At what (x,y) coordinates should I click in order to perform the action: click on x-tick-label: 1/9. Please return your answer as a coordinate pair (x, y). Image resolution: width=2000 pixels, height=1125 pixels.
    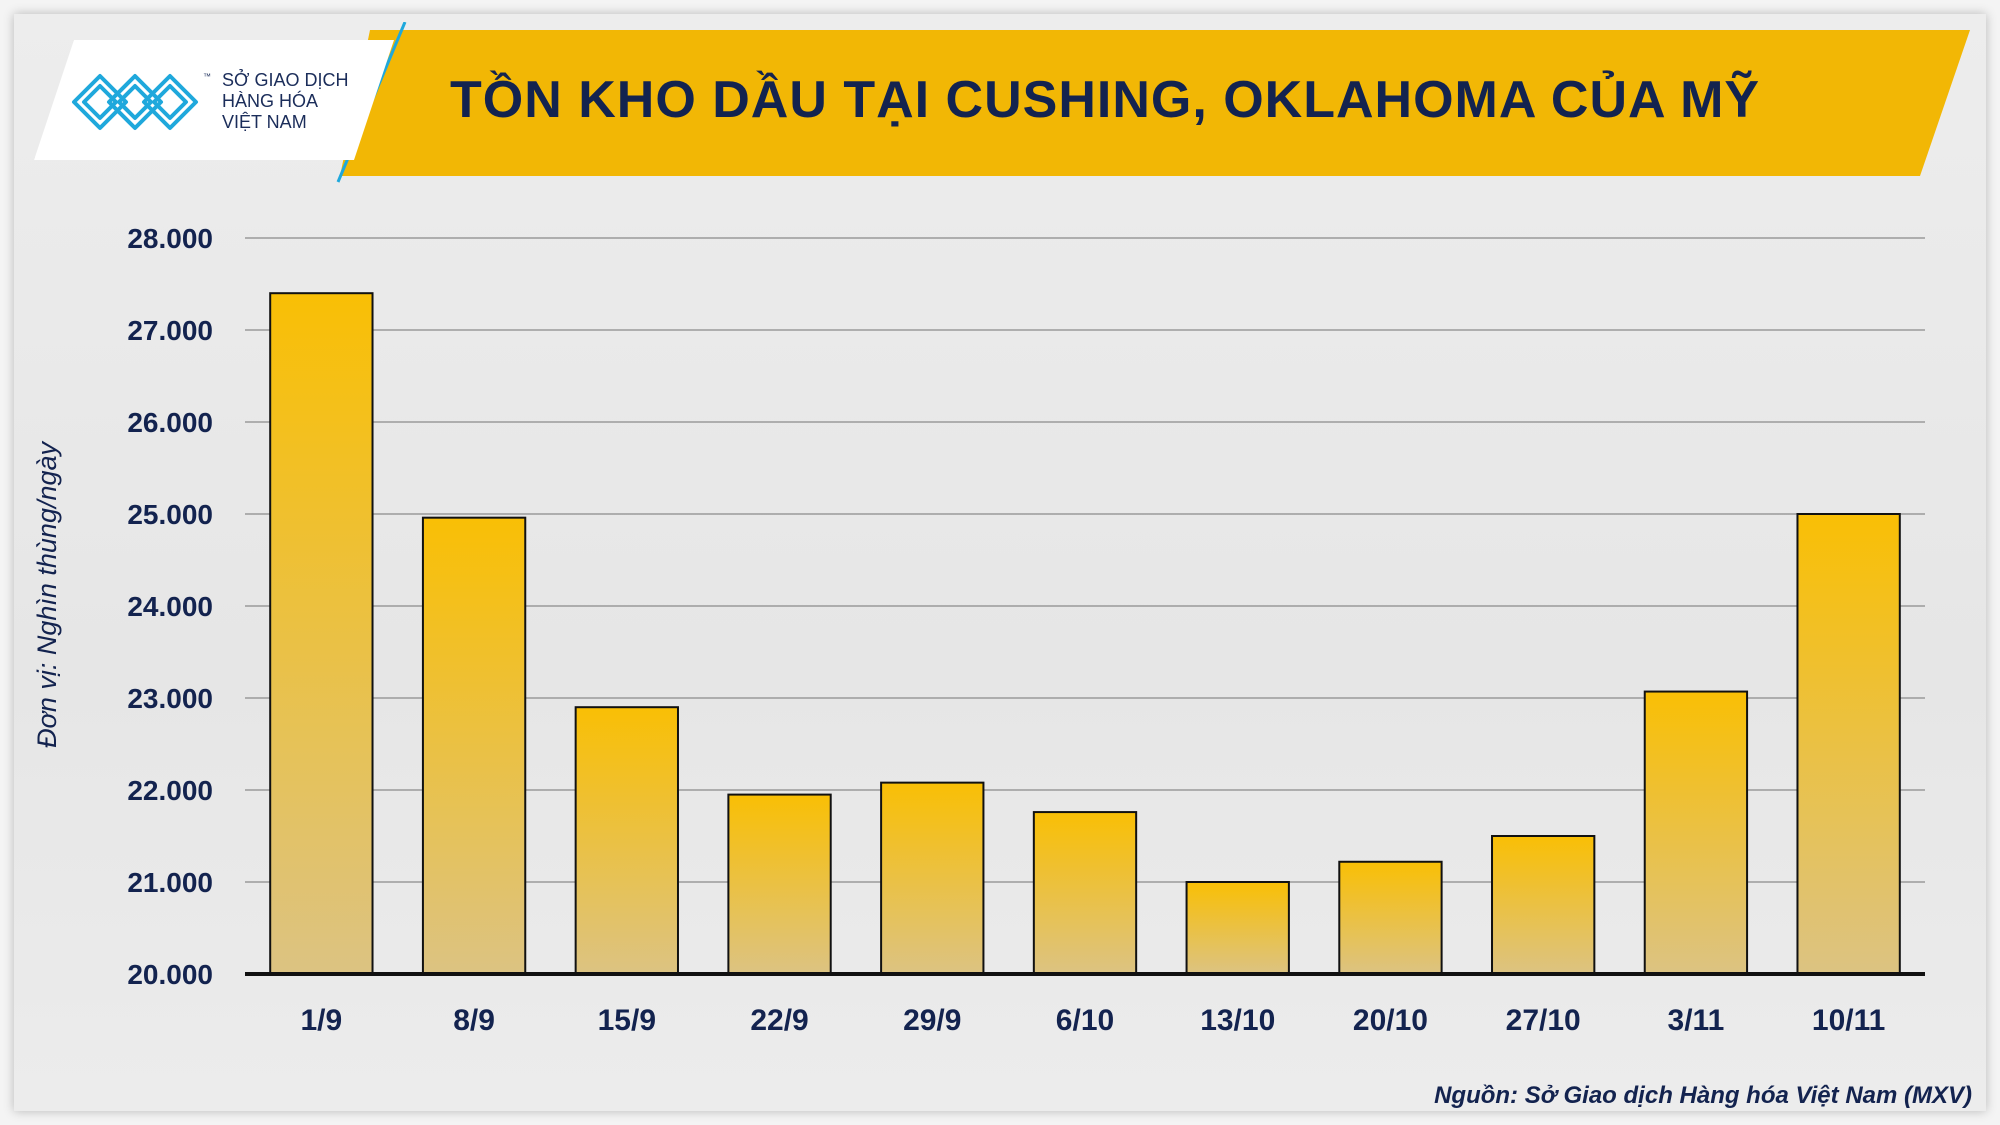
    Looking at the image, I should click on (322, 1020).